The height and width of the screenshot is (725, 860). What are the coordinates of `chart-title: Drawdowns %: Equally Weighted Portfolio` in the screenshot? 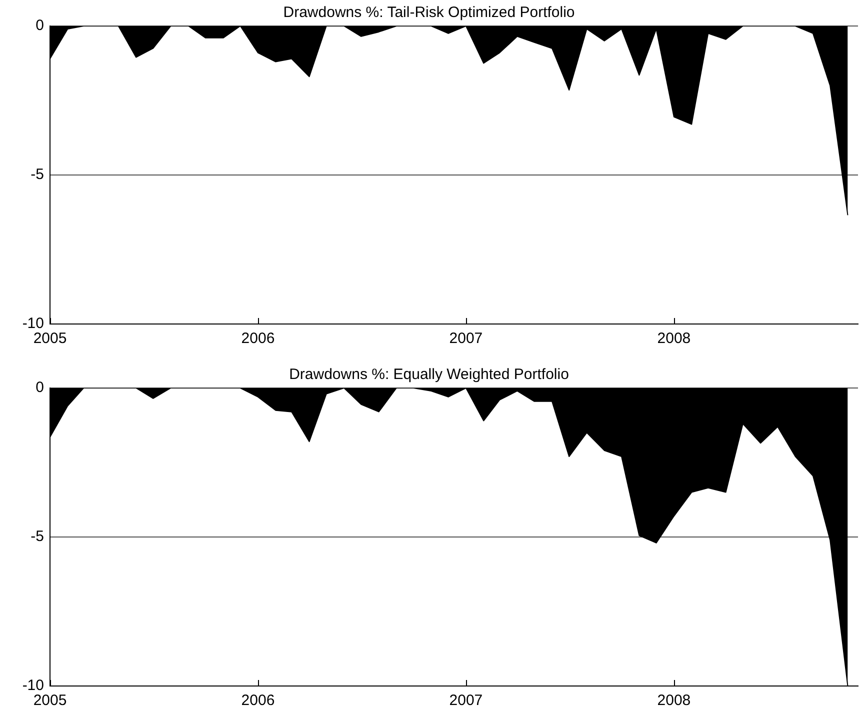 It's located at (429, 375).